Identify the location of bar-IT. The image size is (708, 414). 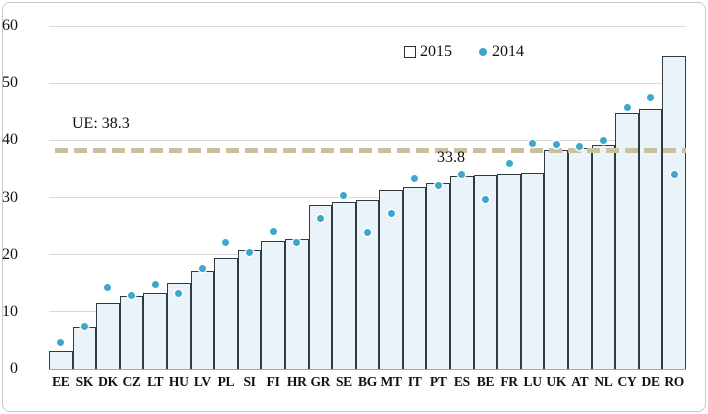
(414, 277).